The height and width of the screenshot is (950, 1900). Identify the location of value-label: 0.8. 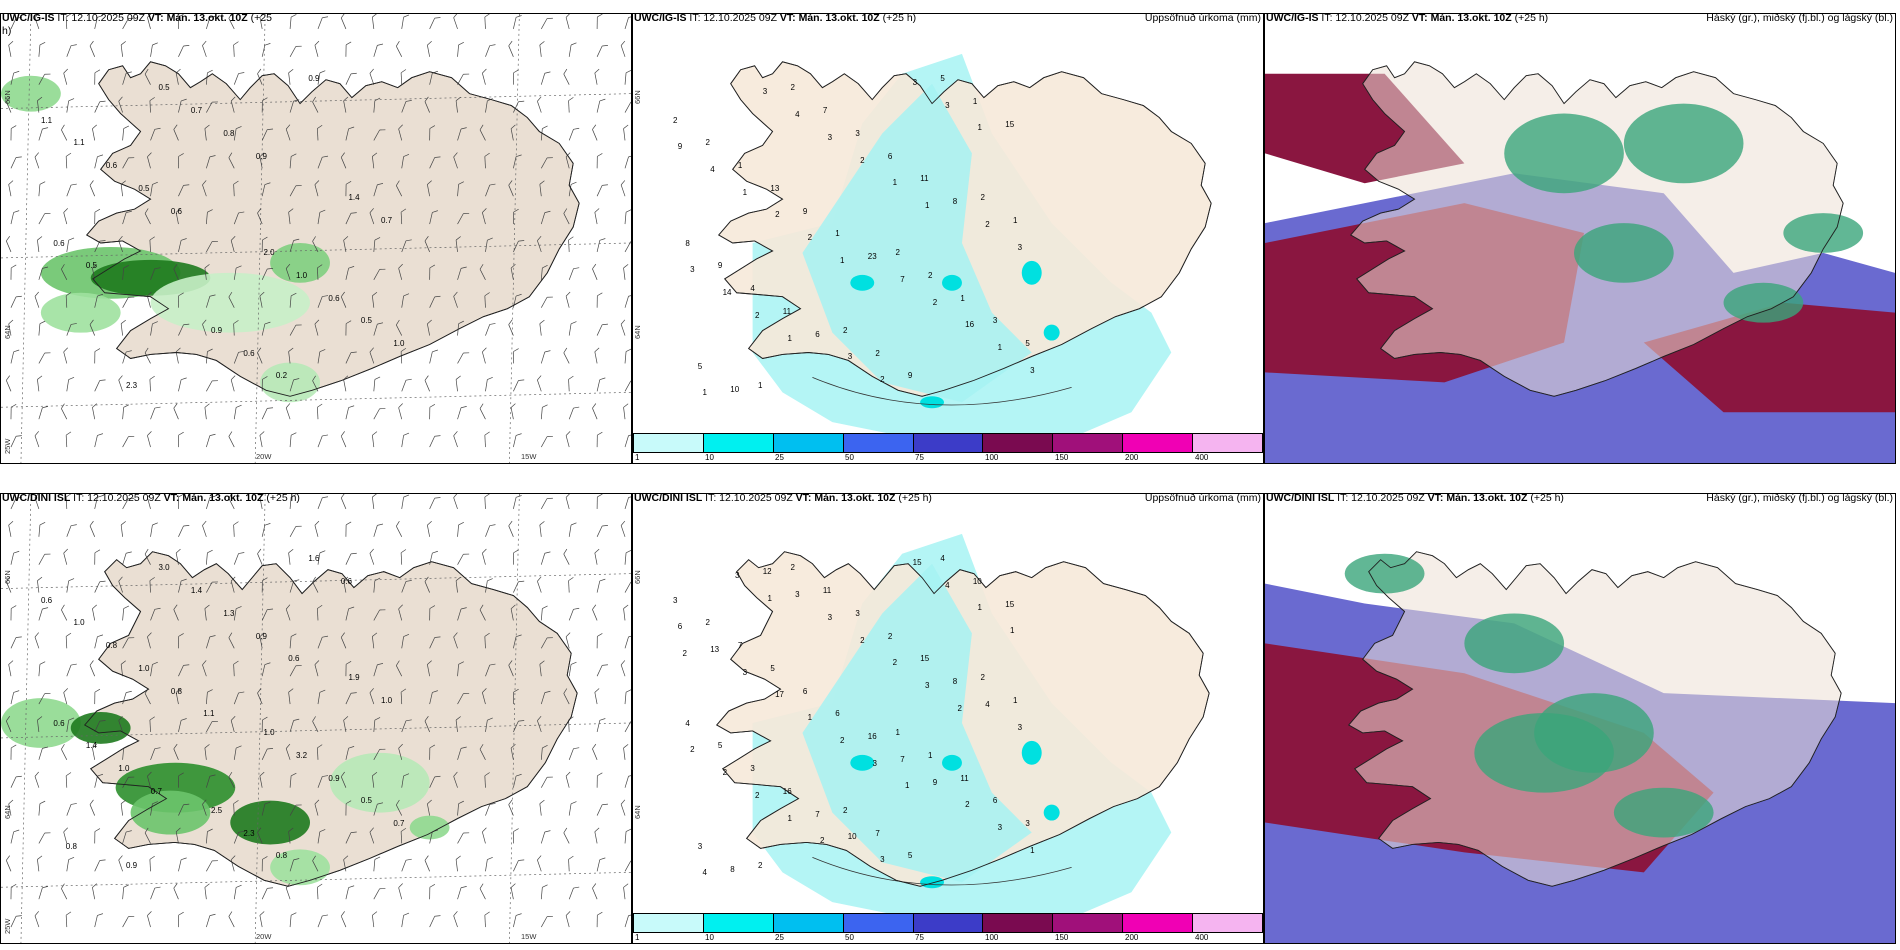
(176, 691).